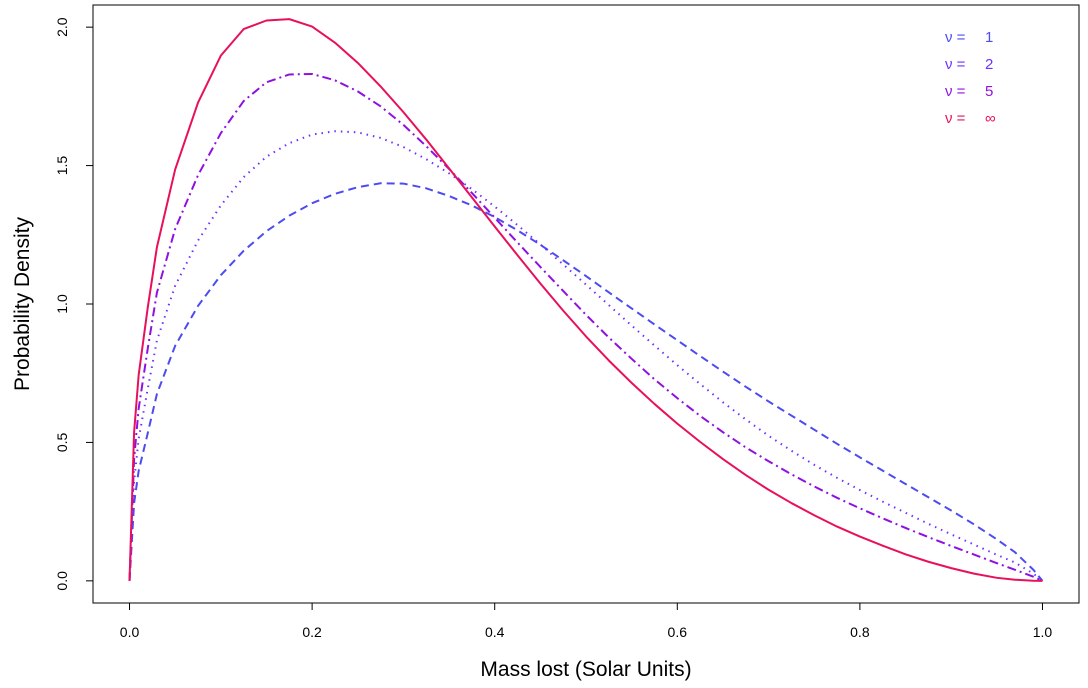 The image size is (1088, 688). What do you see at coordinates (678, 632) in the screenshot?
I see `x-tick-label: 0.6` at bounding box center [678, 632].